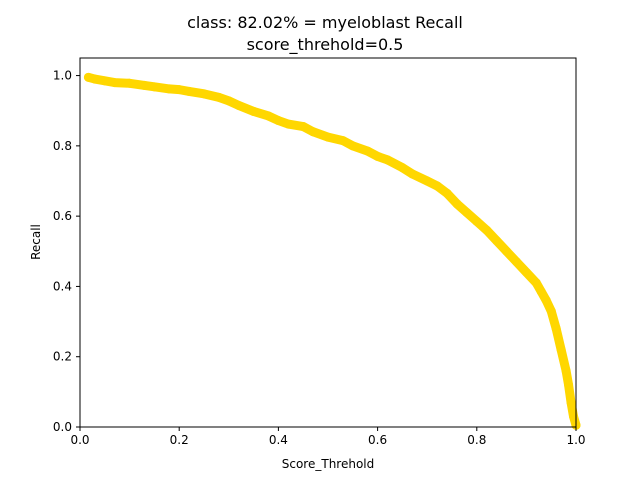  What do you see at coordinates (62, 357) in the screenshot?
I see `y-tick-label: 0.2` at bounding box center [62, 357].